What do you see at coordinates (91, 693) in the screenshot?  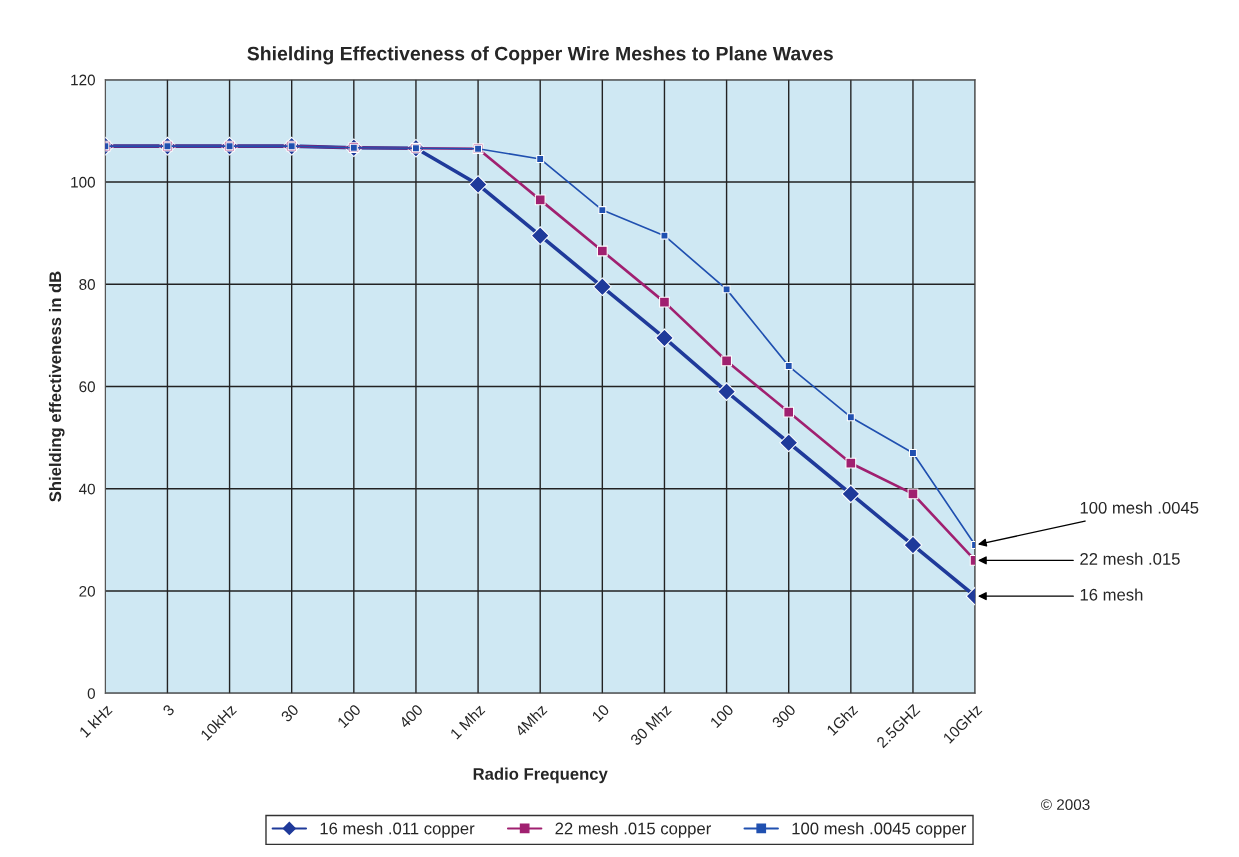 I see `y-tick-label: 0` at bounding box center [91, 693].